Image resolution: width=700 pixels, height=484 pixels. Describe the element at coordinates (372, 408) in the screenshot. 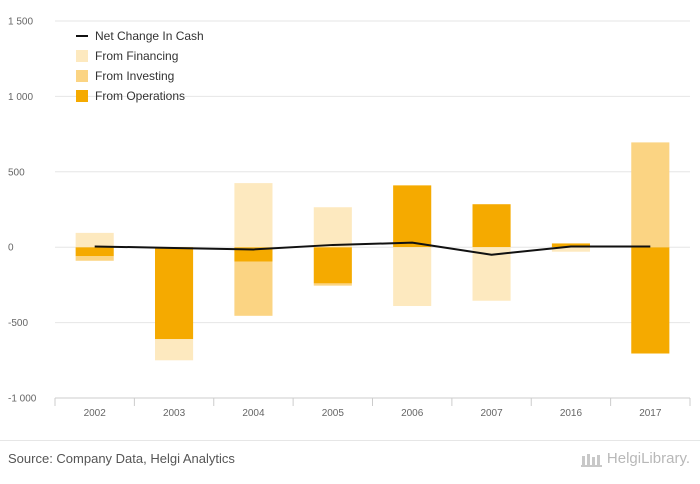

I see `x-axis: 2002 2003 2004 2005 2006 2007 2016 2017` at that location.